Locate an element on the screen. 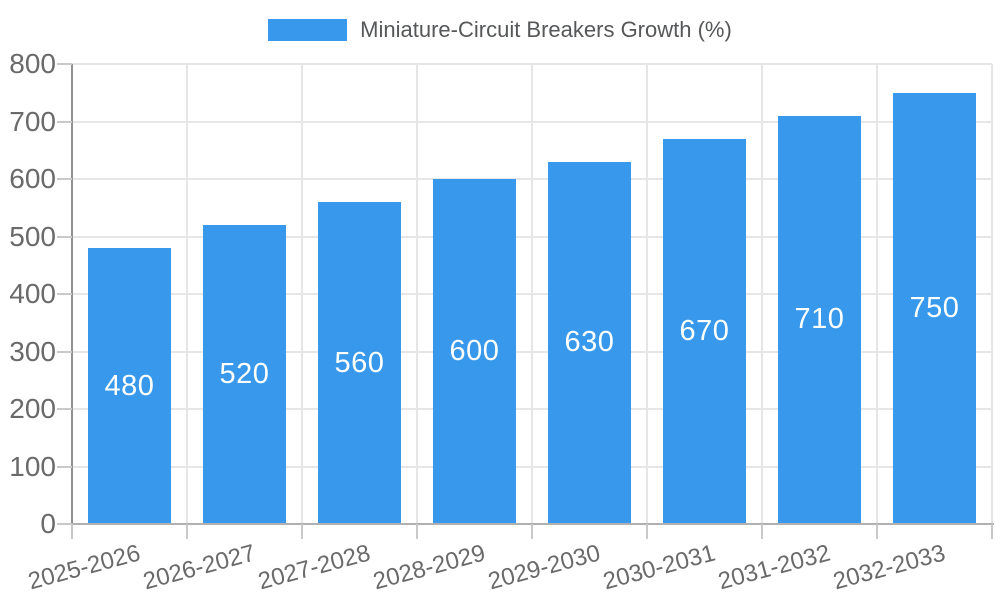 This screenshot has width=1000, height=600. y-tick-label: 0 is located at coordinates (48, 523).